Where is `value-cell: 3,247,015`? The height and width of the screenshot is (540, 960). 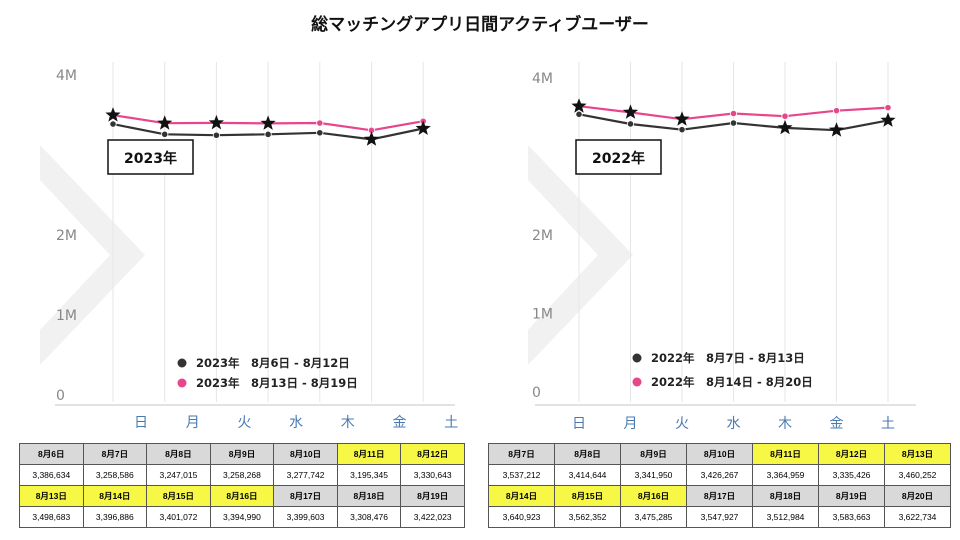
value-cell: 3,247,015 is located at coordinates (178, 475).